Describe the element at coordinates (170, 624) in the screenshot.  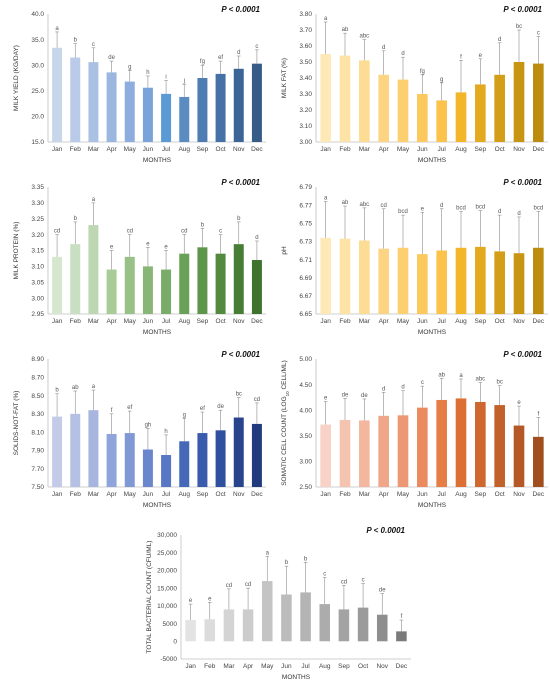
I see `y-tick-label: 5000` at that location.